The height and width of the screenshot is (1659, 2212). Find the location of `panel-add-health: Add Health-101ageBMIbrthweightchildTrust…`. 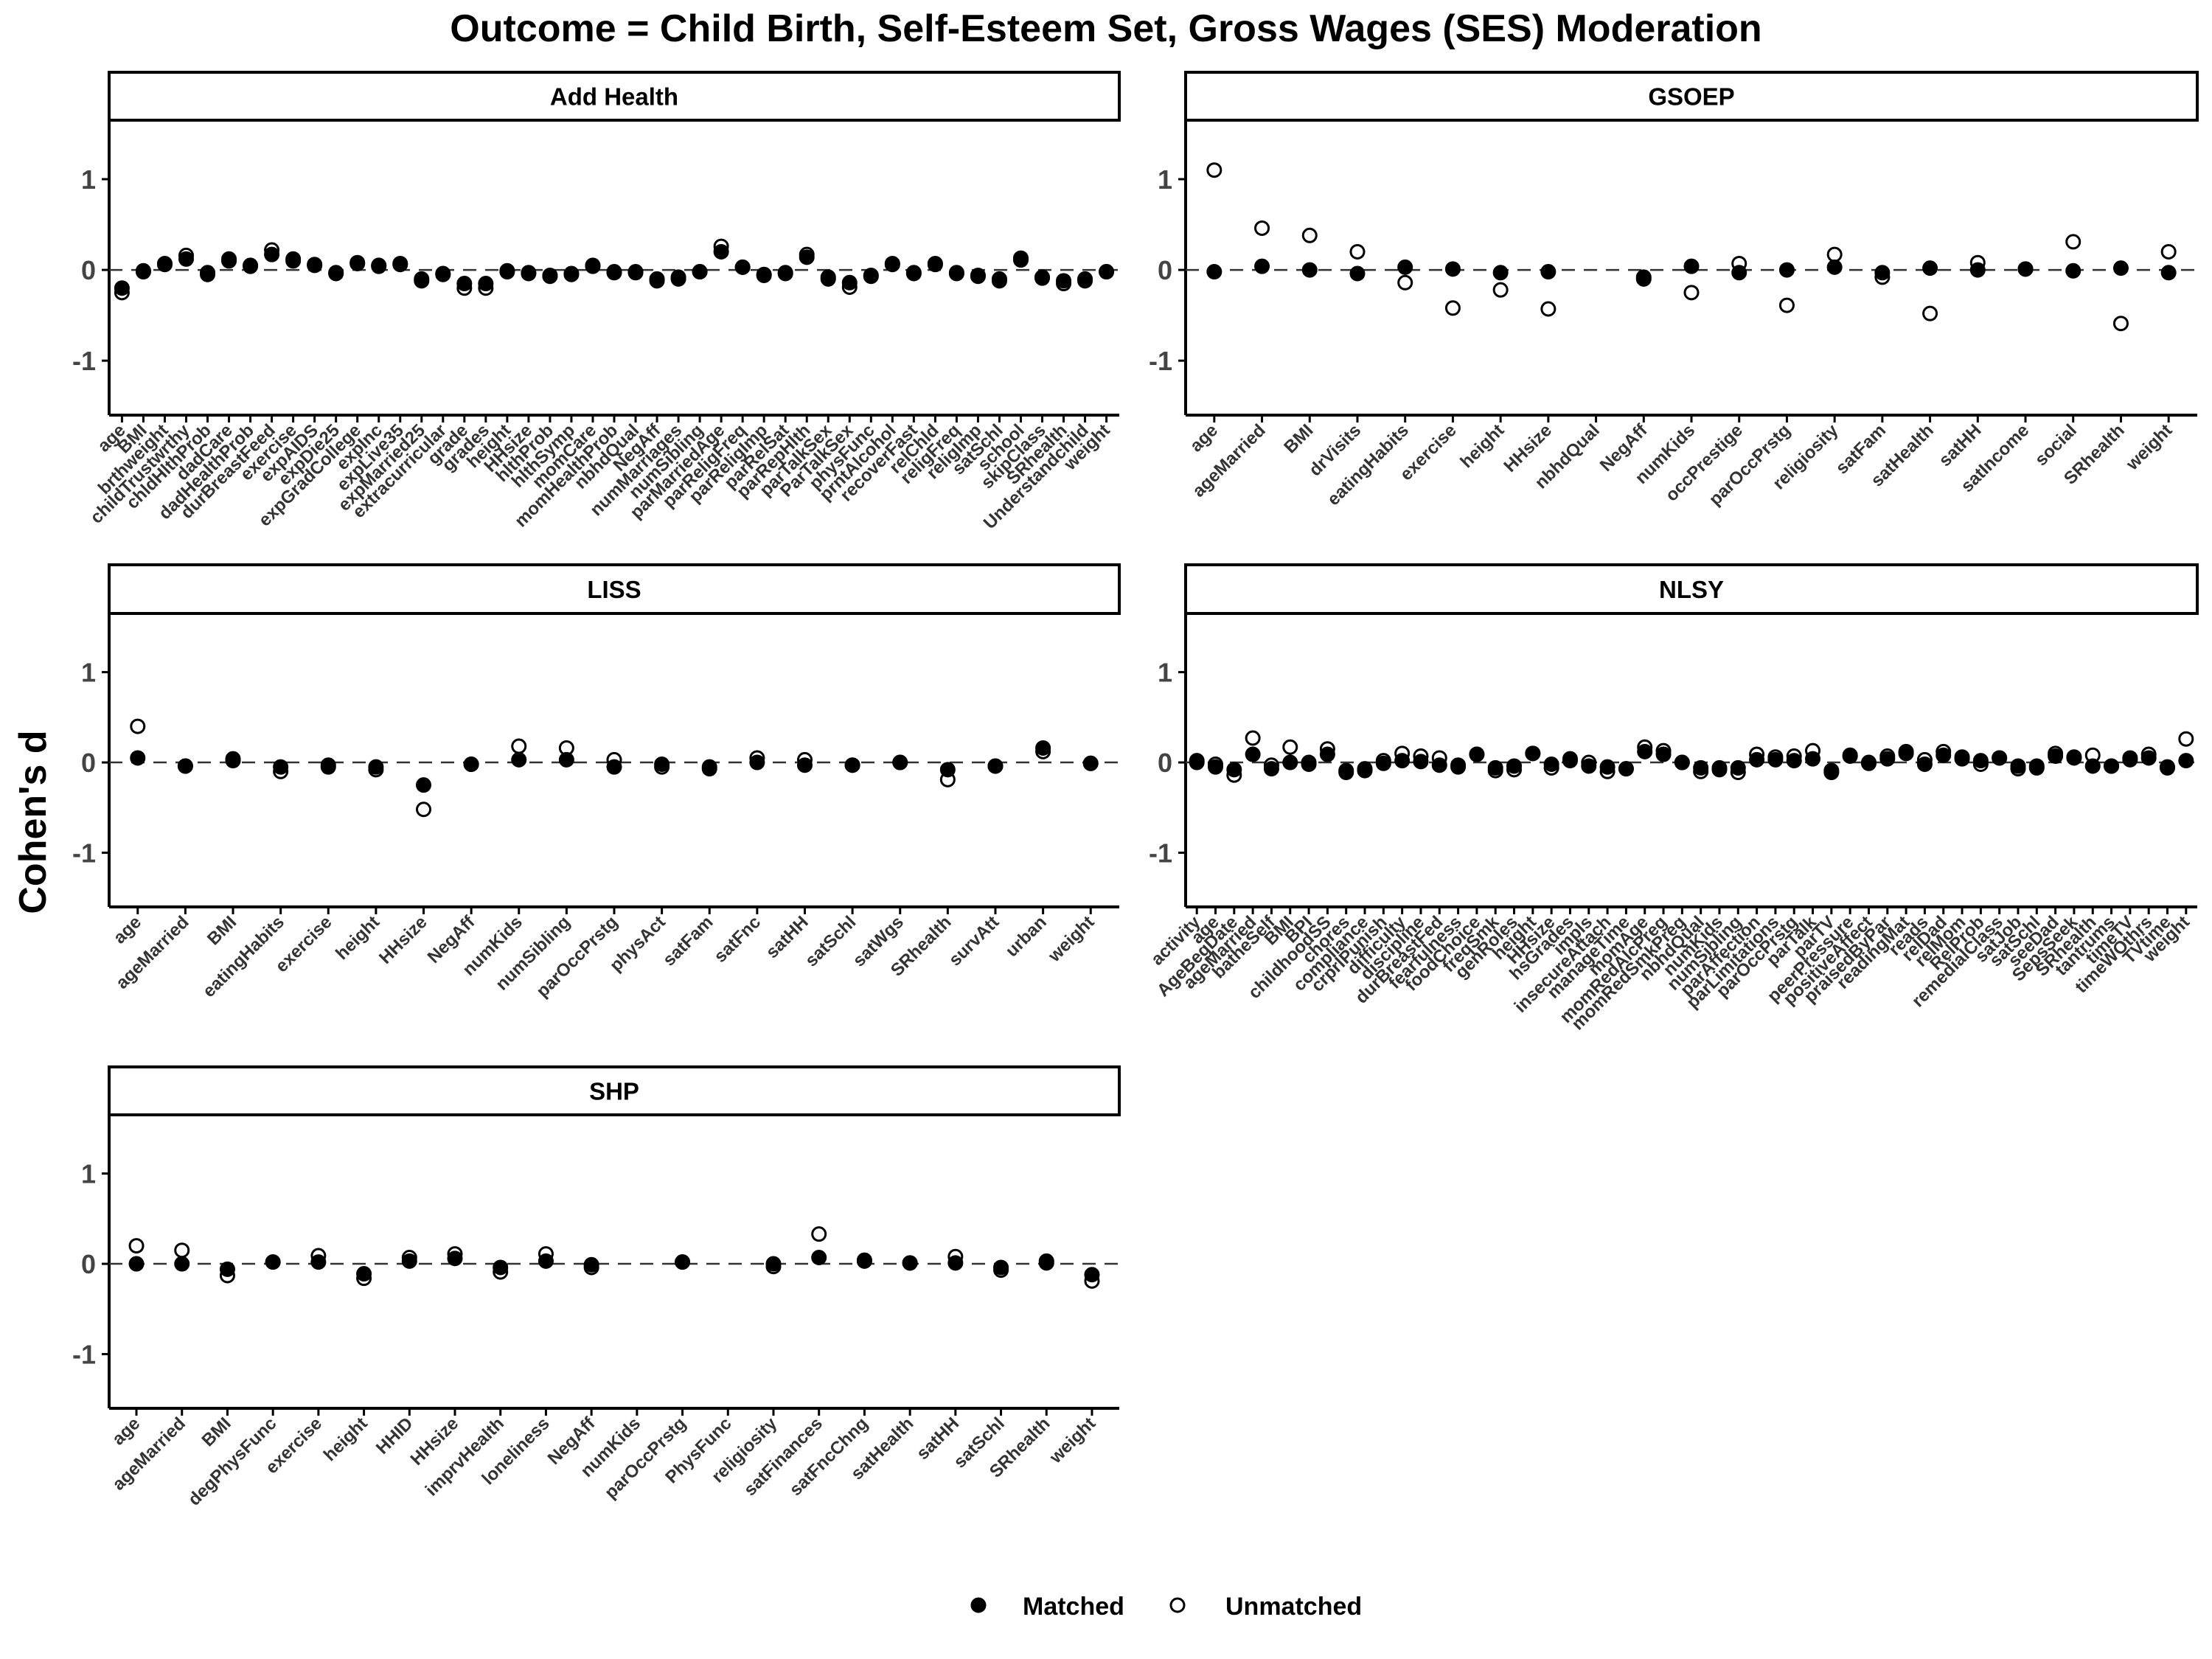

panel-add-health: Add Health-101ageBMIbrthweightchildTrust… is located at coordinates (596, 302).